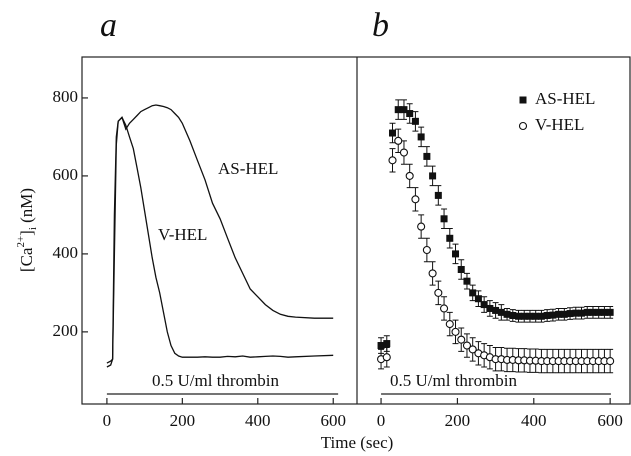 Image resolution: width=631 pixels, height=456 pixels. Describe the element at coordinates (66, 174) in the screenshot. I see `y-tick-label: 600` at that location.